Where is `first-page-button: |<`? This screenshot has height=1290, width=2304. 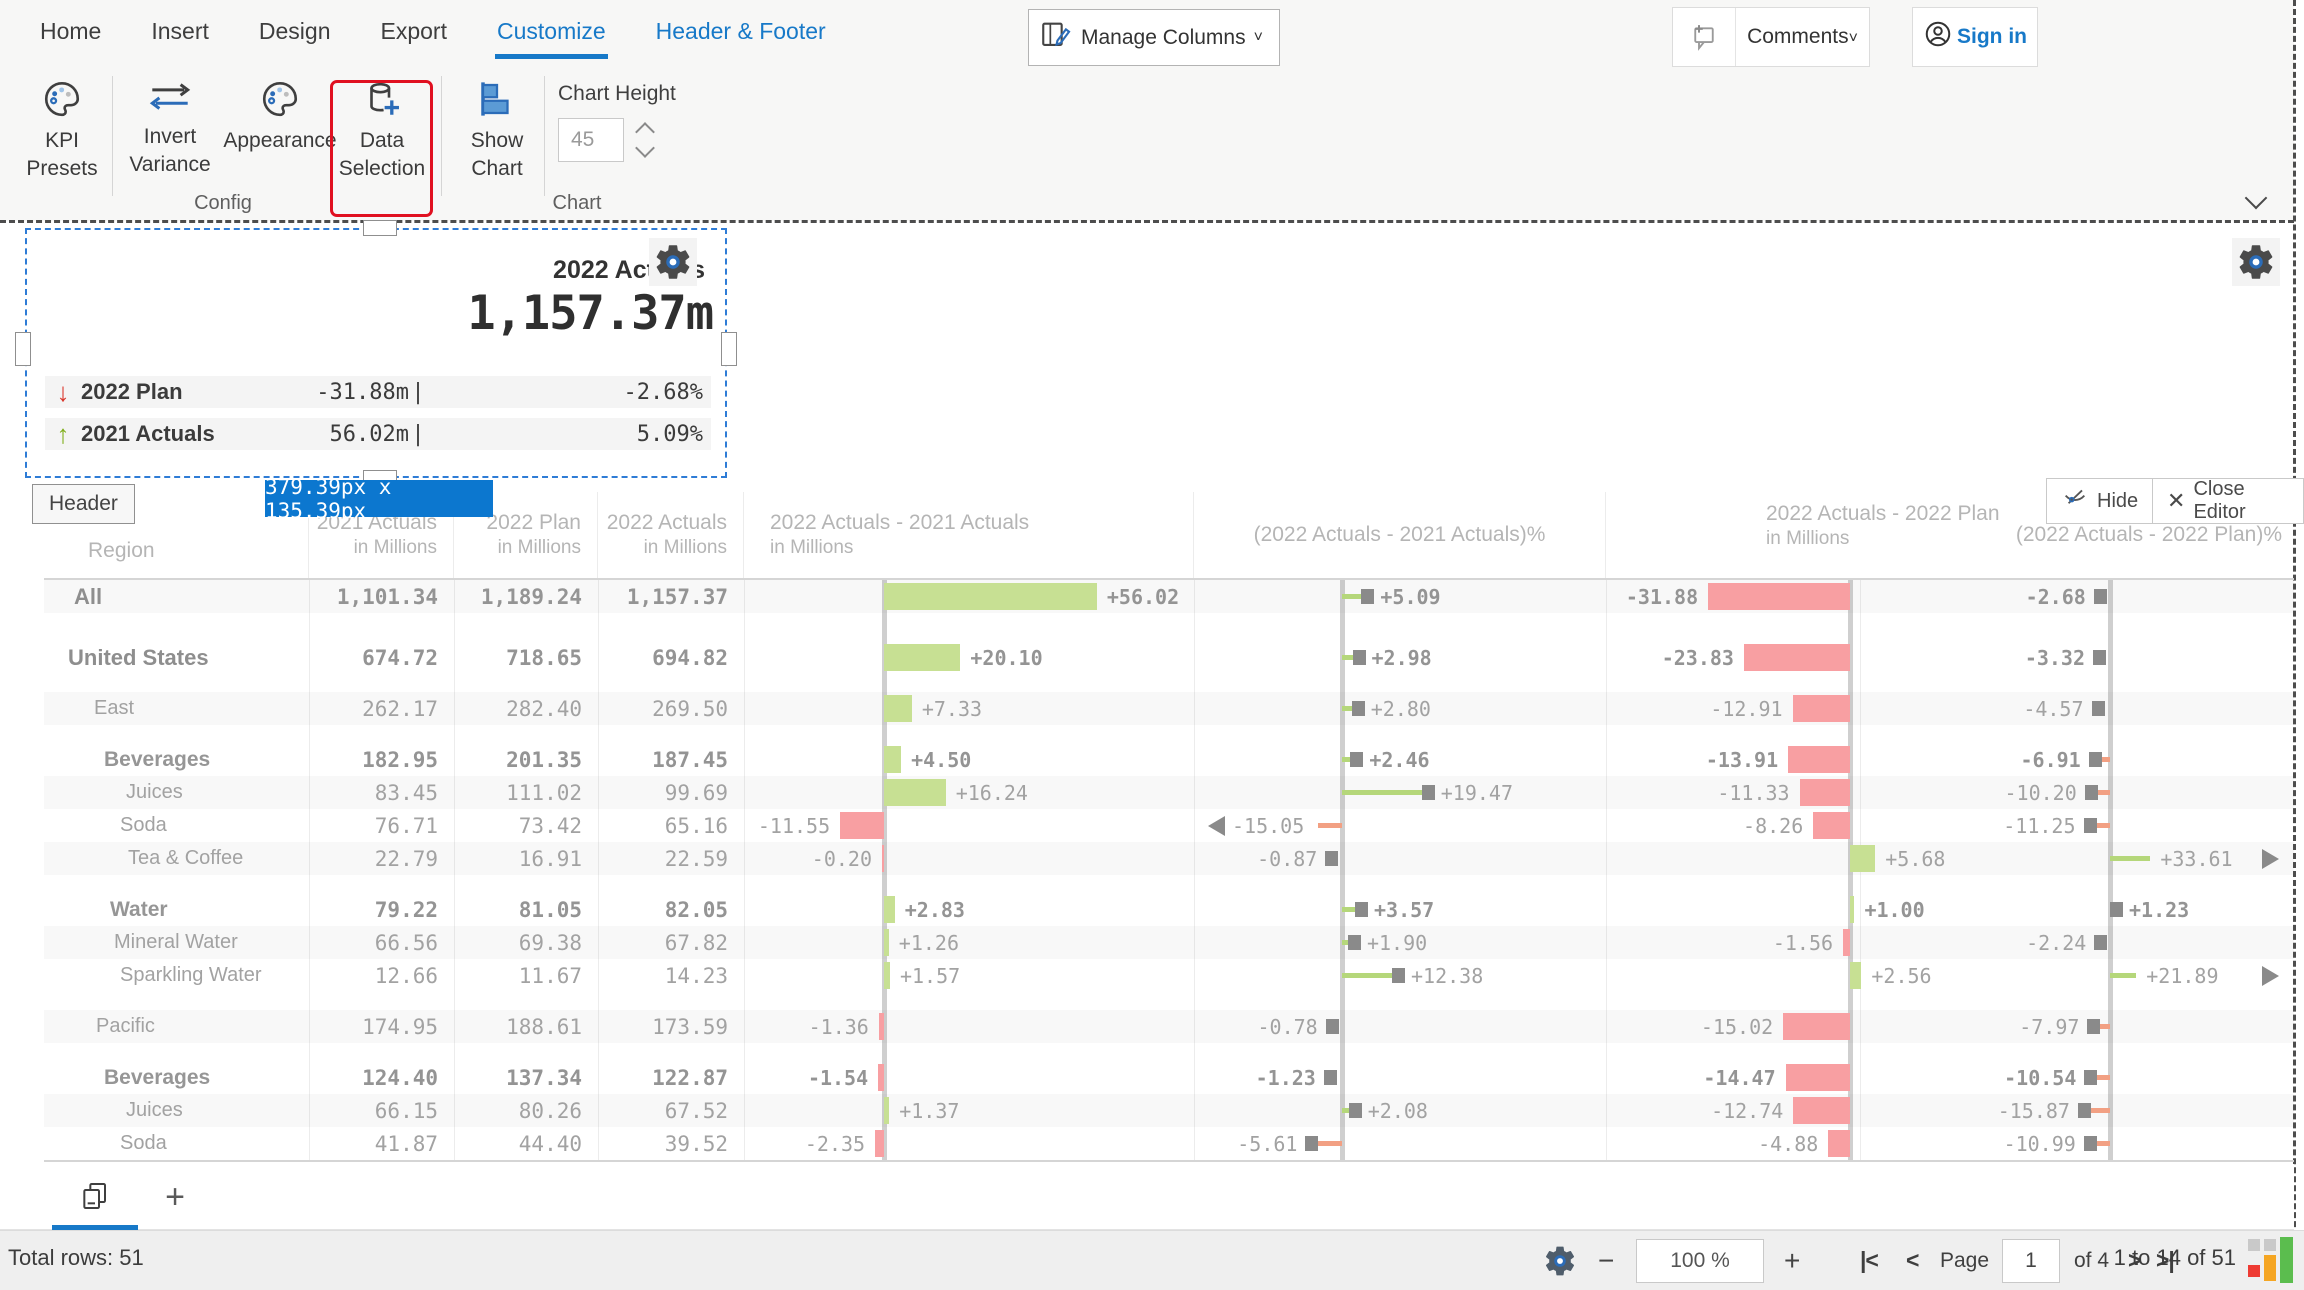
first-page-button: |< is located at coordinates (1869, 1260).